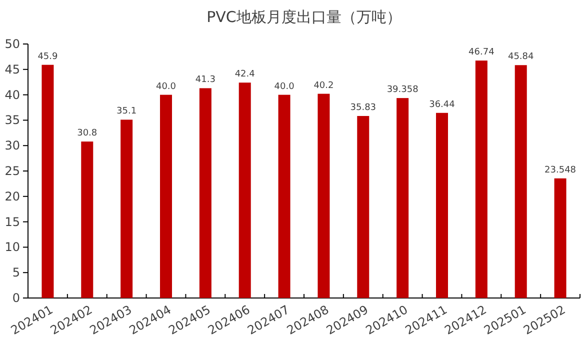 Image resolution: width=585 pixels, height=347 pixels. What do you see at coordinates (245, 75) in the screenshot?
I see `data-label: 42.4` at bounding box center [245, 75].